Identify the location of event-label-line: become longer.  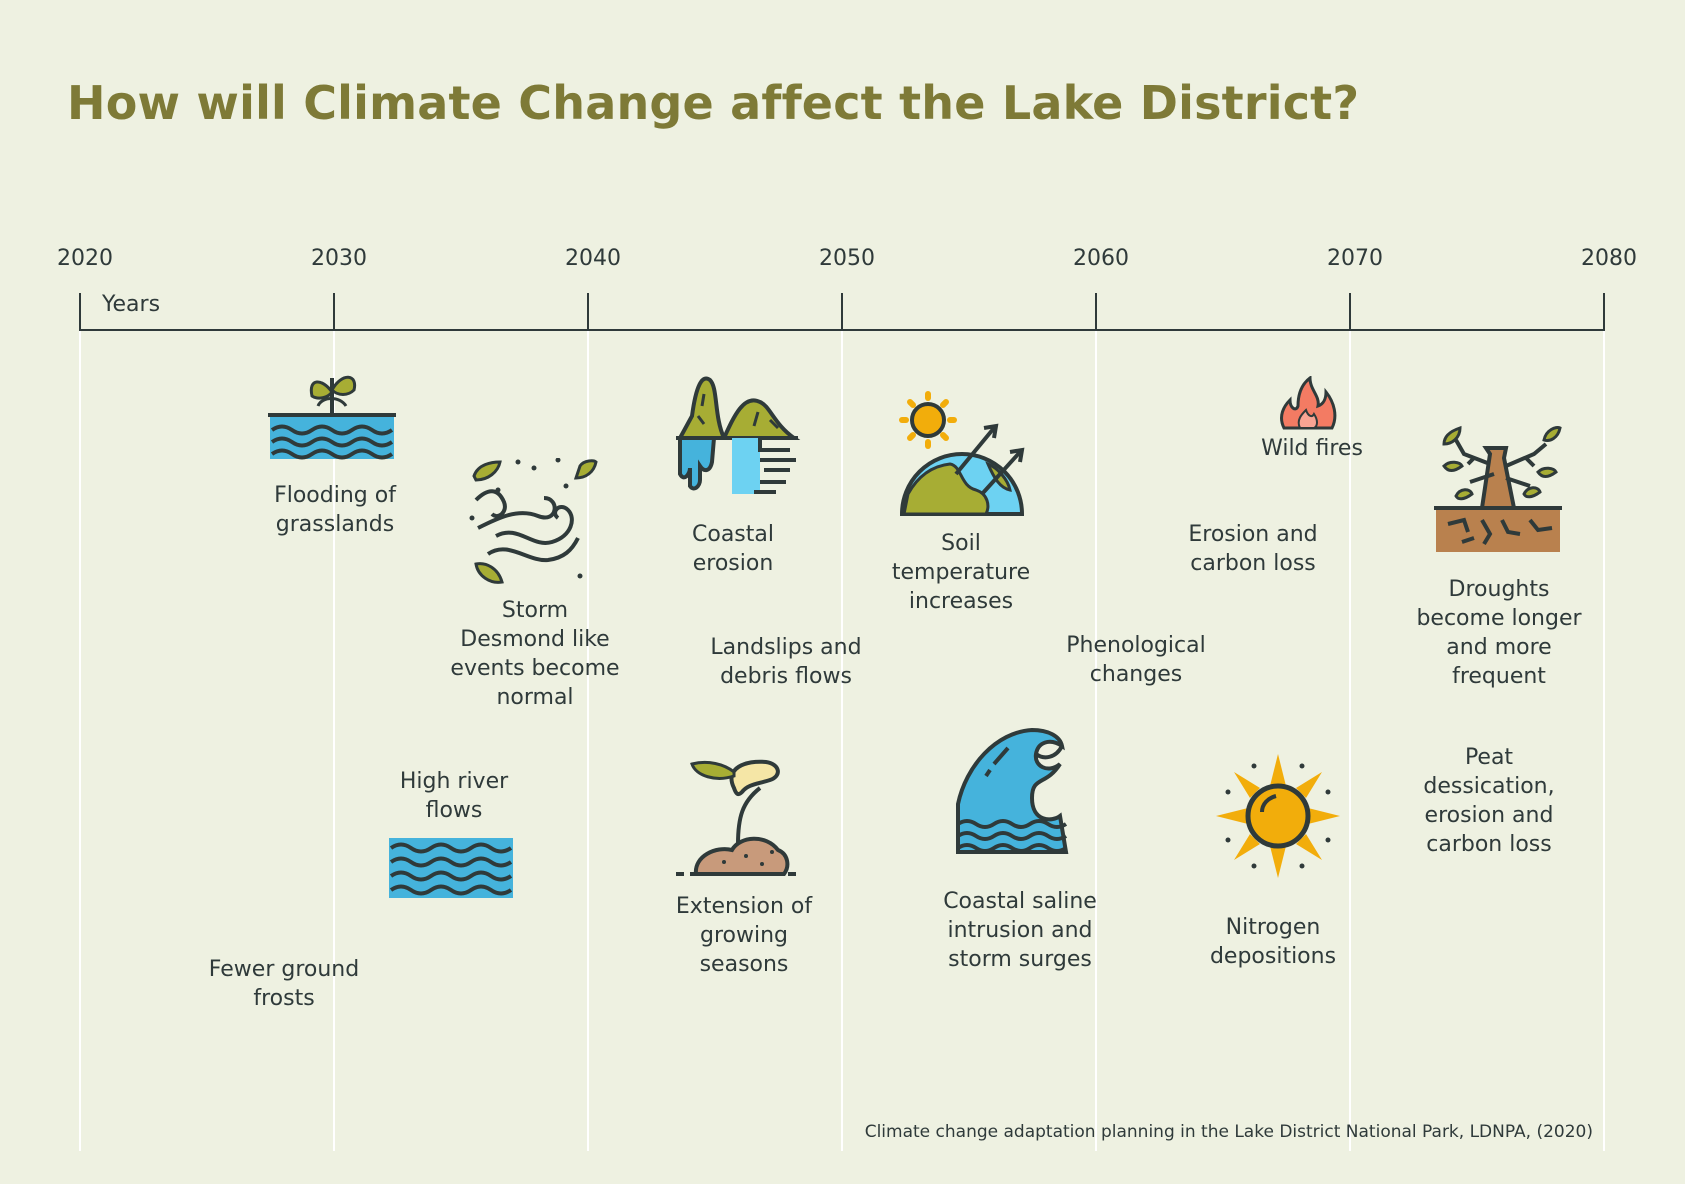
(1499, 618).